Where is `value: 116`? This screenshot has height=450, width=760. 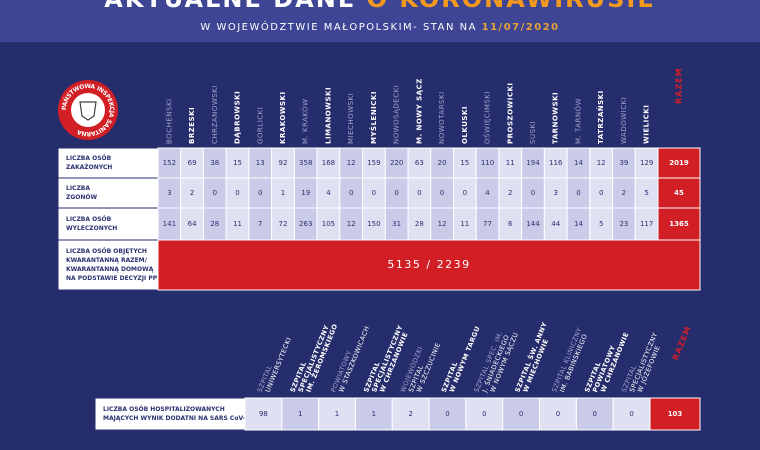
value: 116 is located at coordinates (556, 163).